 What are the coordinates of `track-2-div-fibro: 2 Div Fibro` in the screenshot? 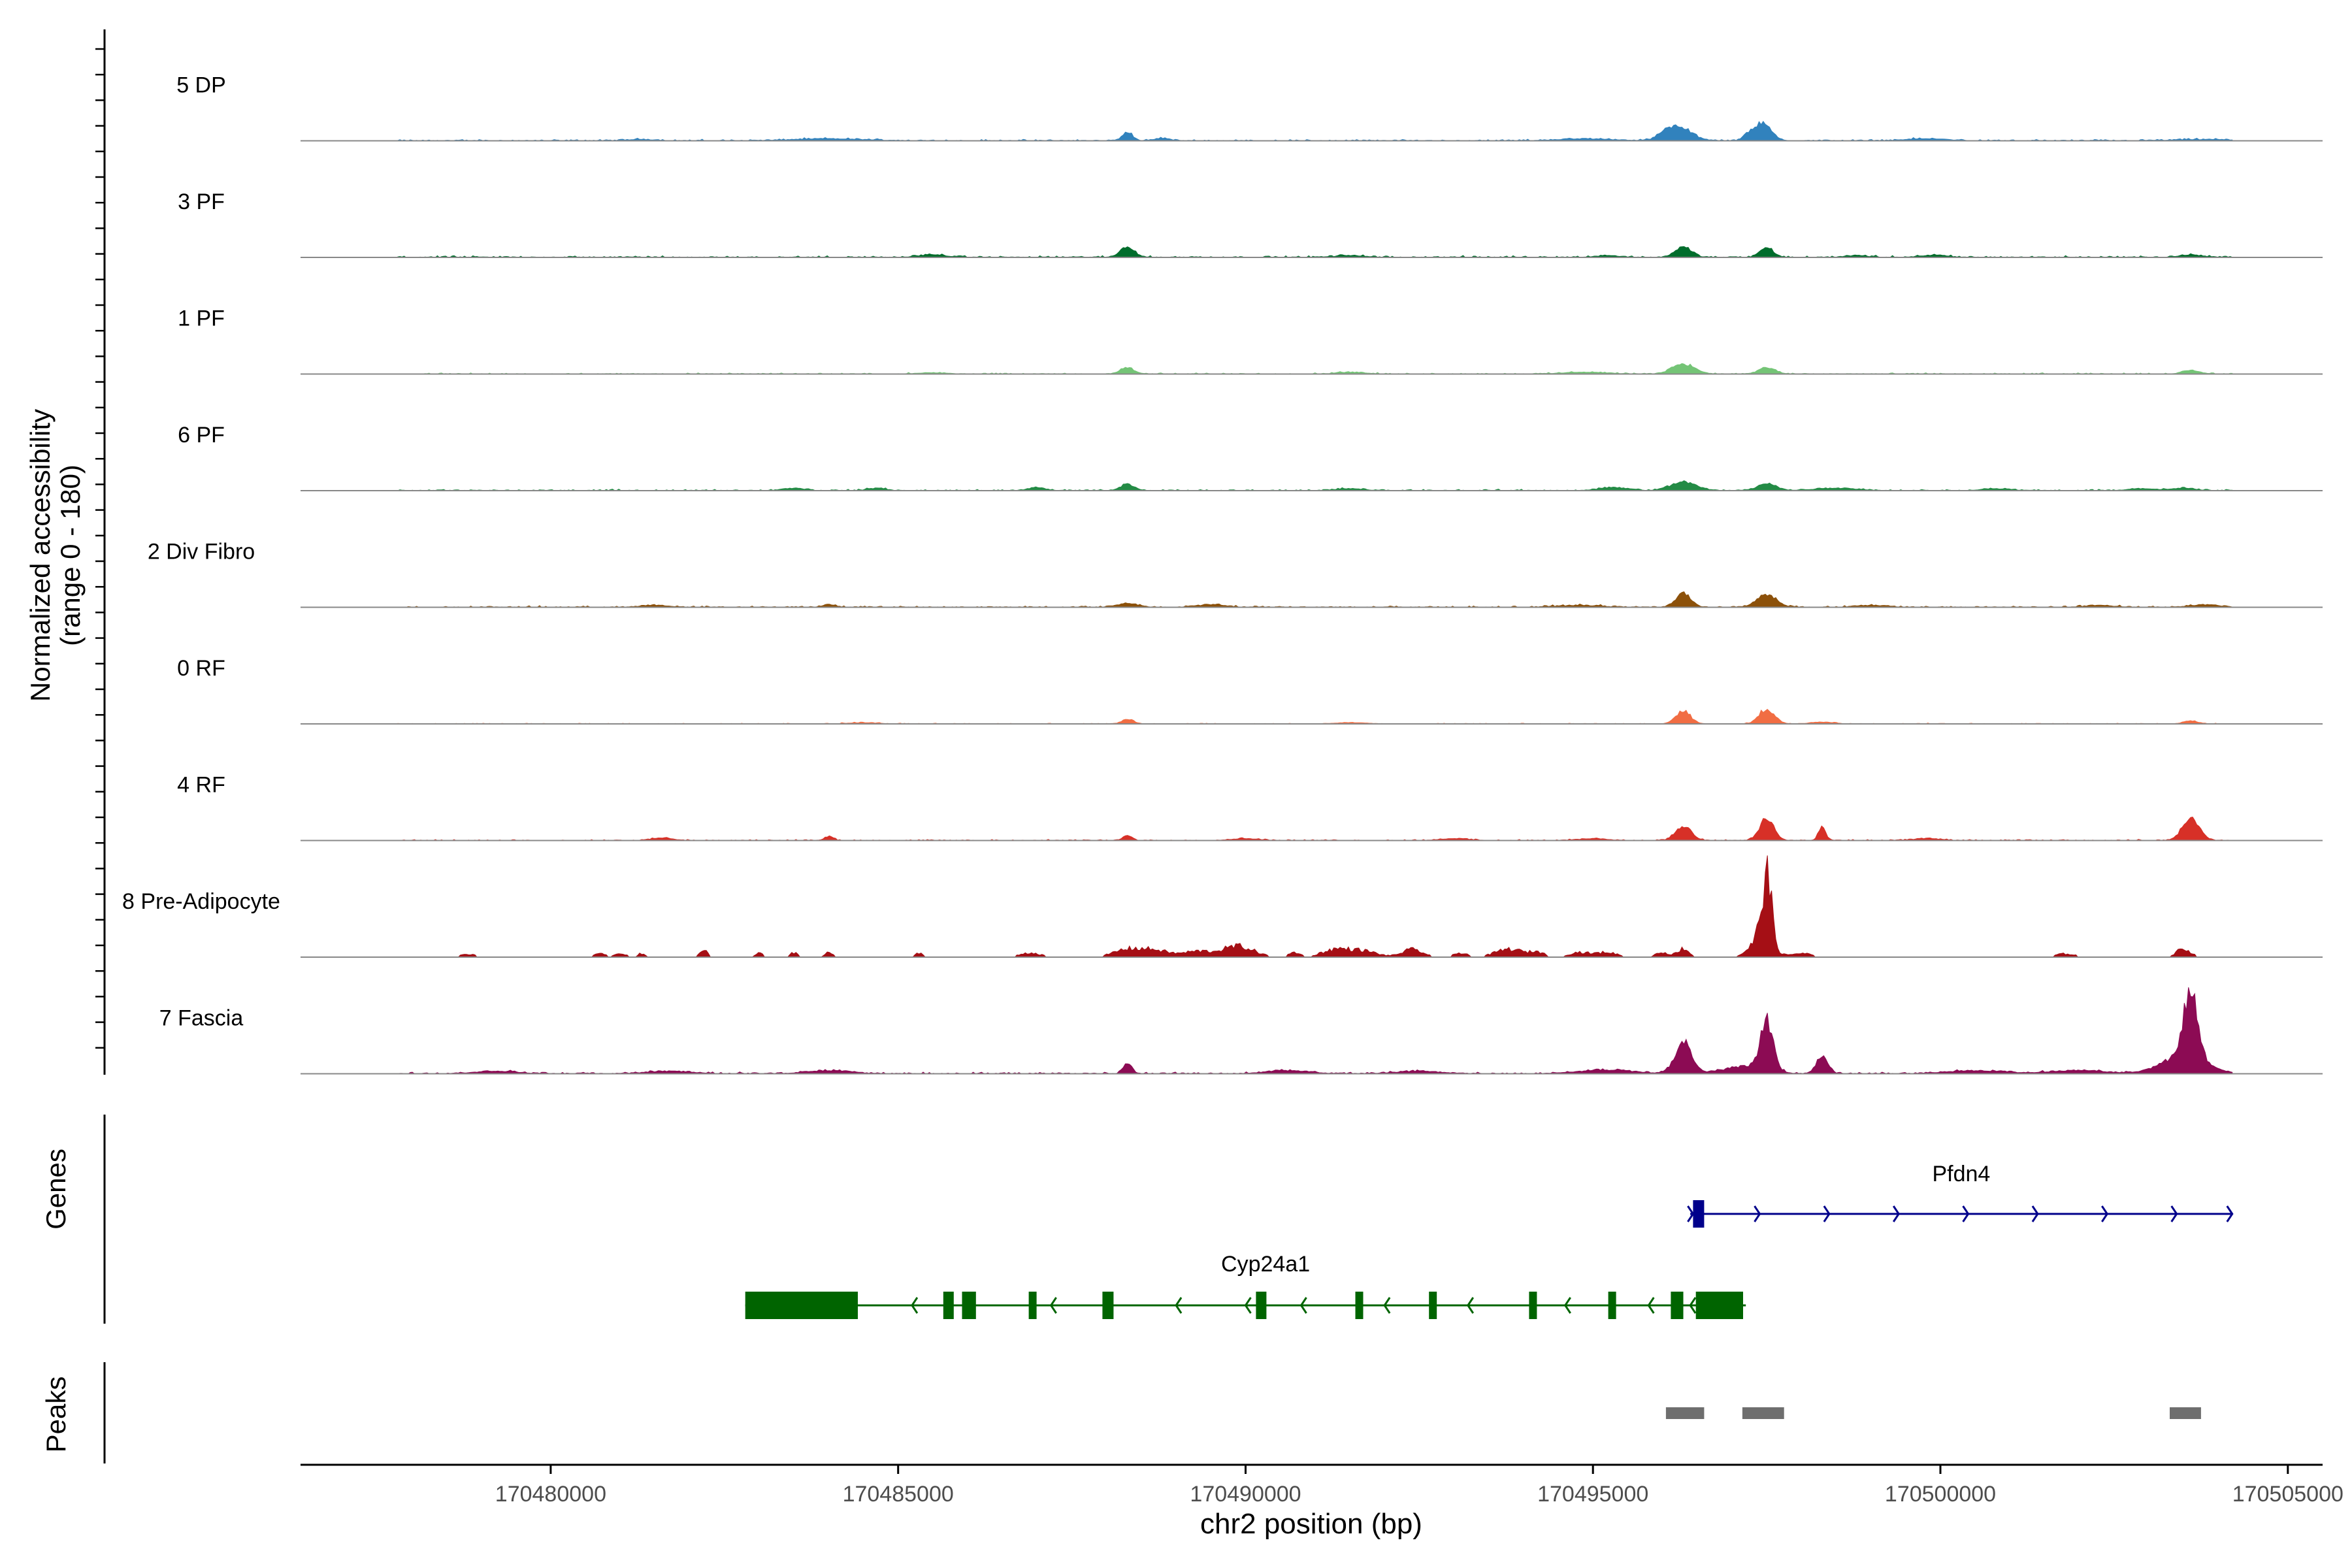 It's located at (1235, 574).